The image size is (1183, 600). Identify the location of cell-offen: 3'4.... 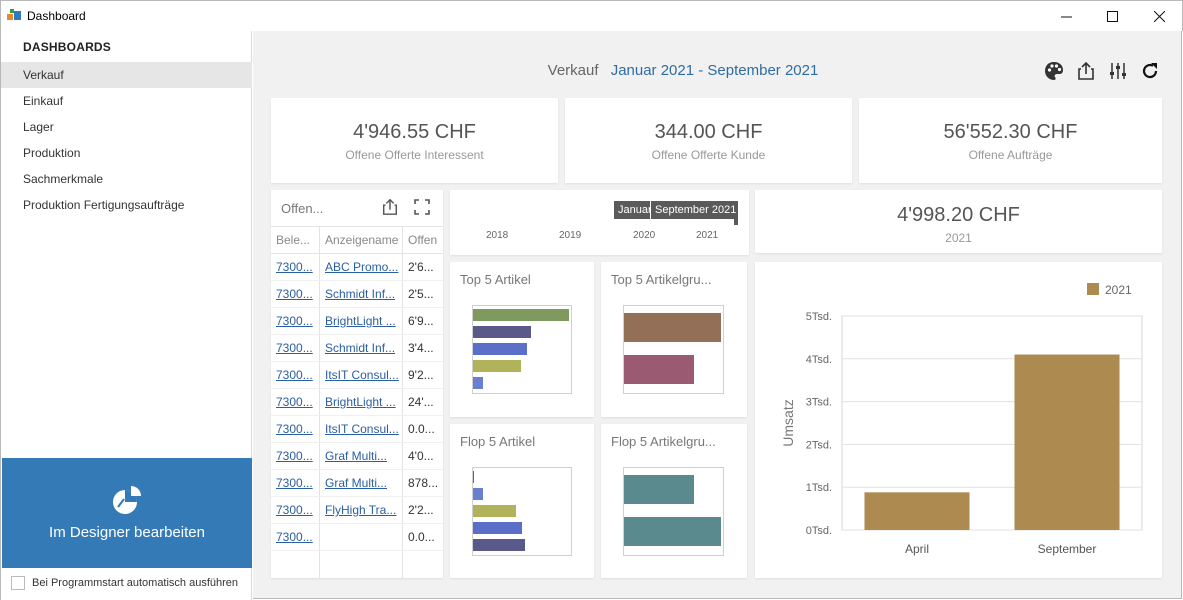
(421, 348).